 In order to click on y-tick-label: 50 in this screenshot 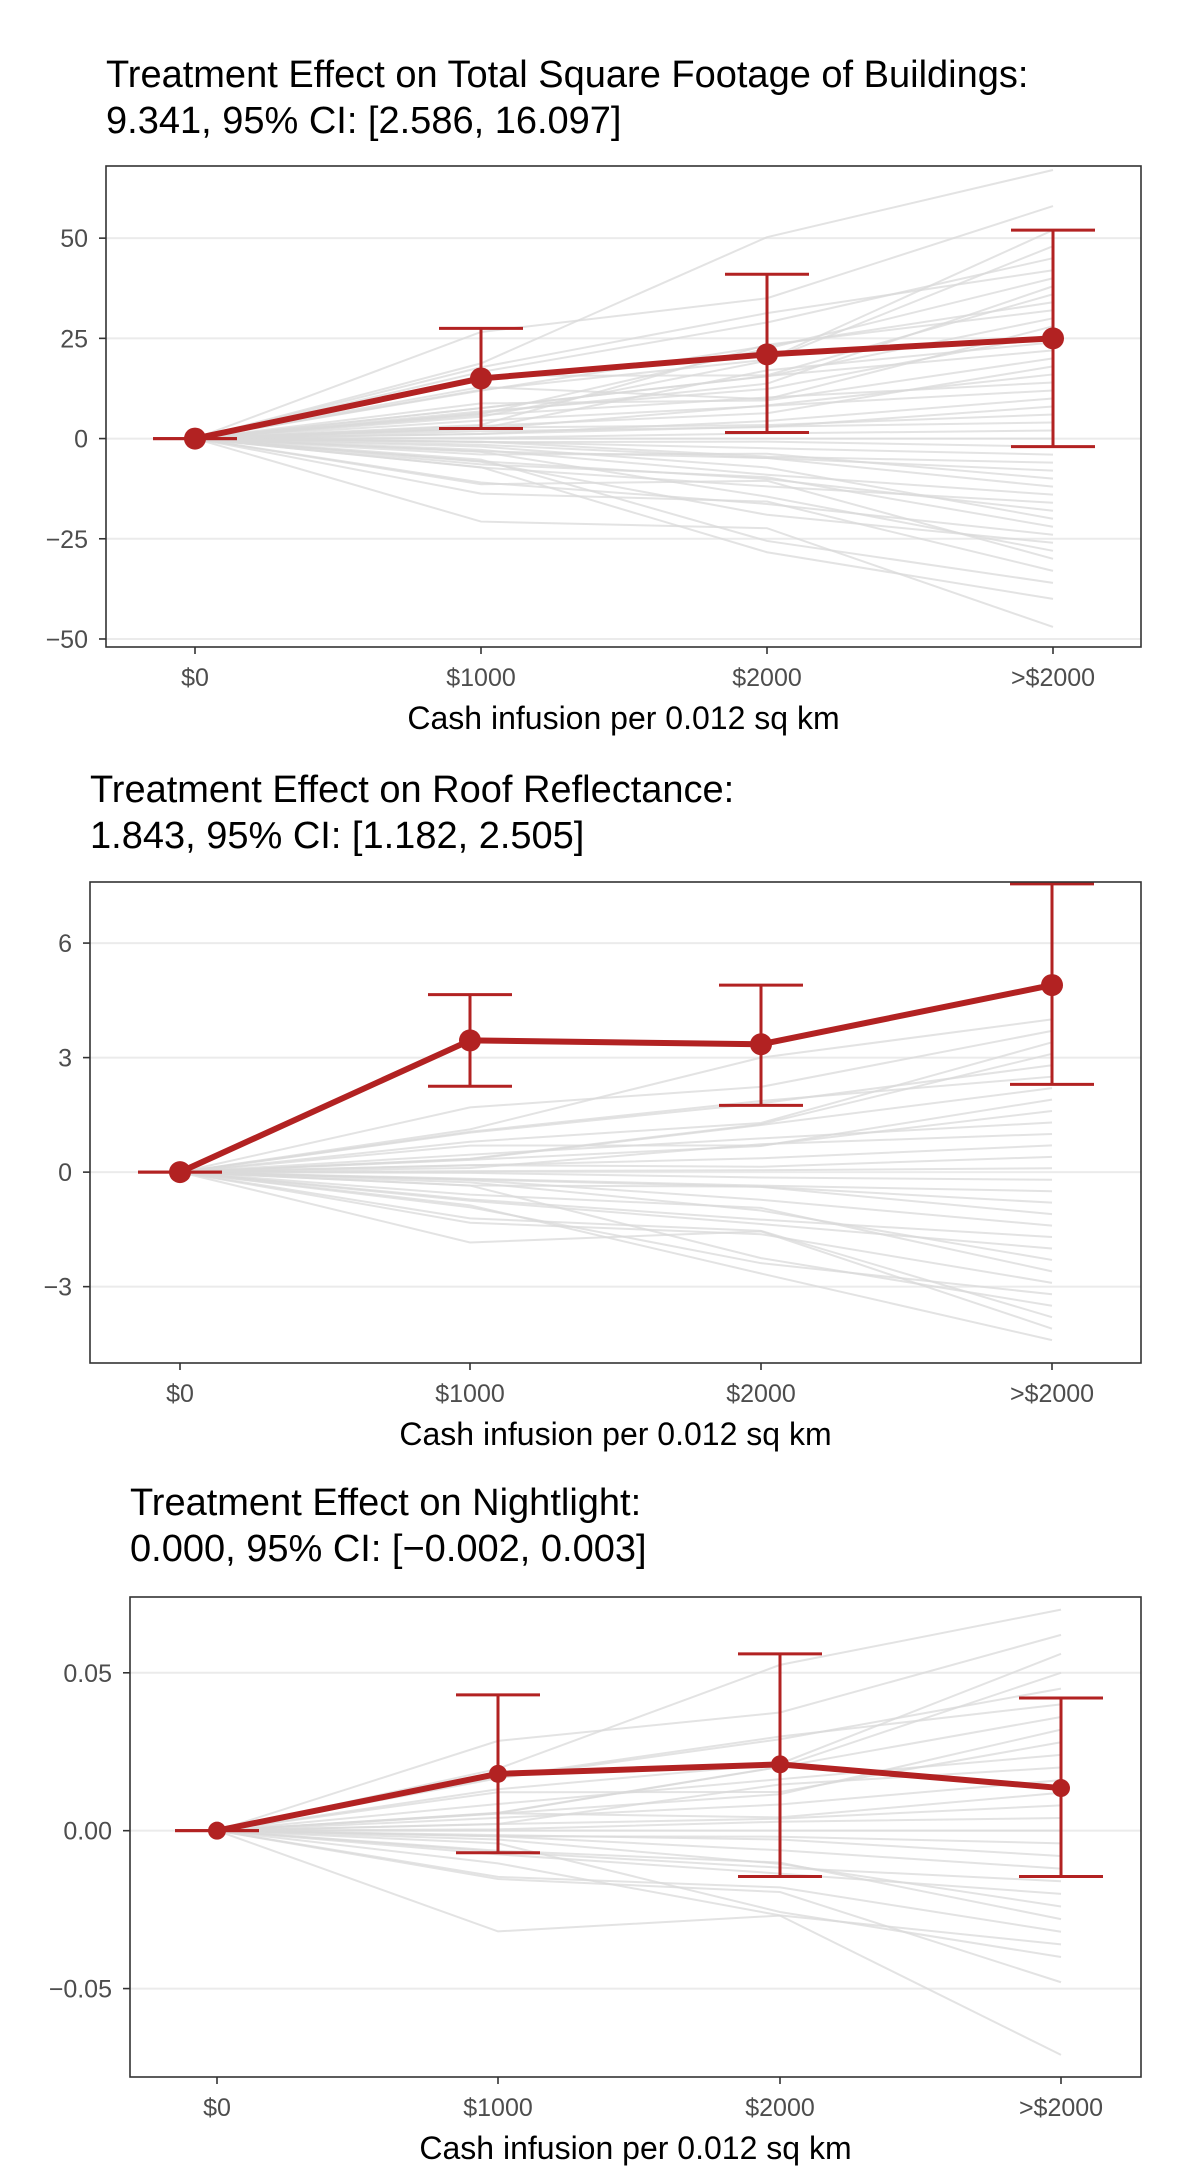, I will do `click(74, 239)`.